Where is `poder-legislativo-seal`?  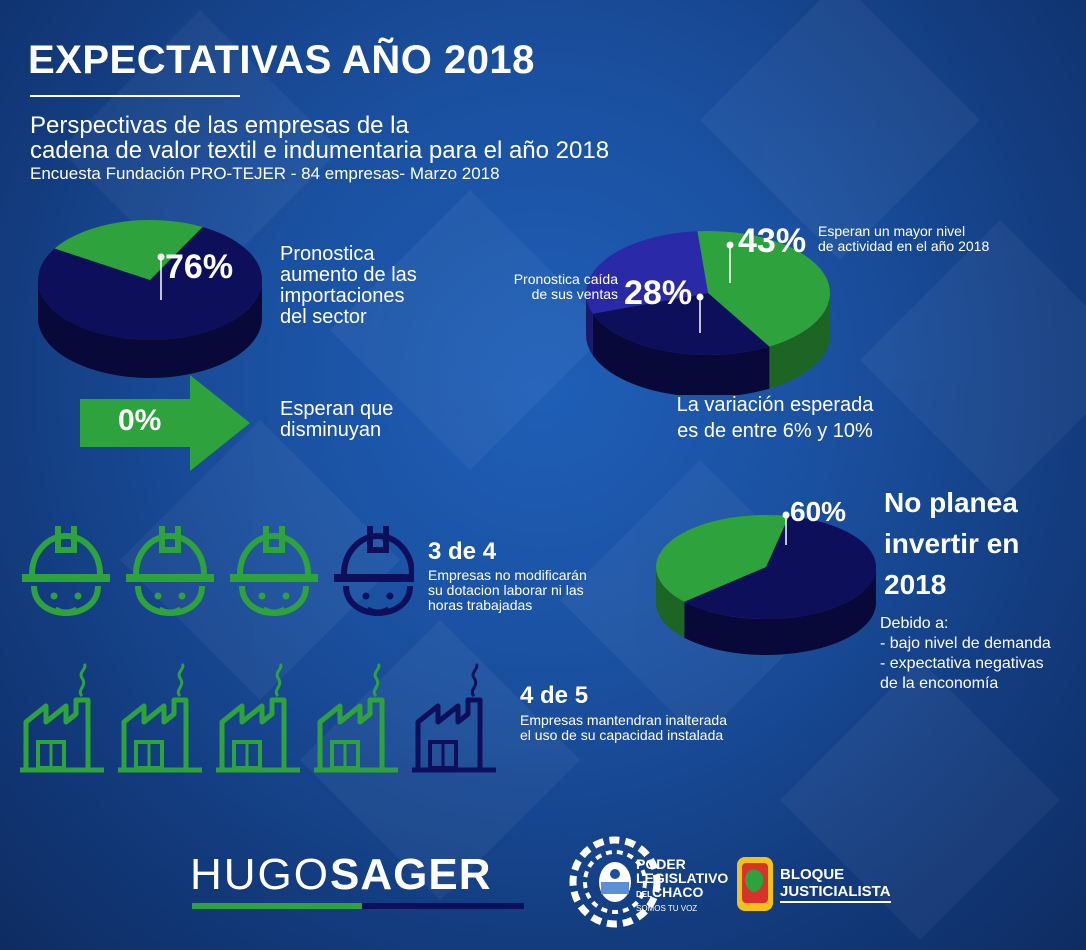
poder-legislativo-seal is located at coordinates (615, 882).